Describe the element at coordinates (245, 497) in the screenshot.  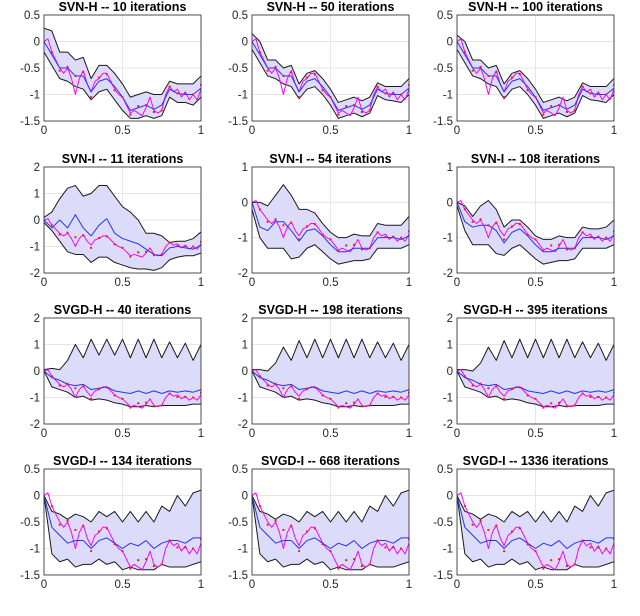
I see `y-tick-label: 0` at that location.